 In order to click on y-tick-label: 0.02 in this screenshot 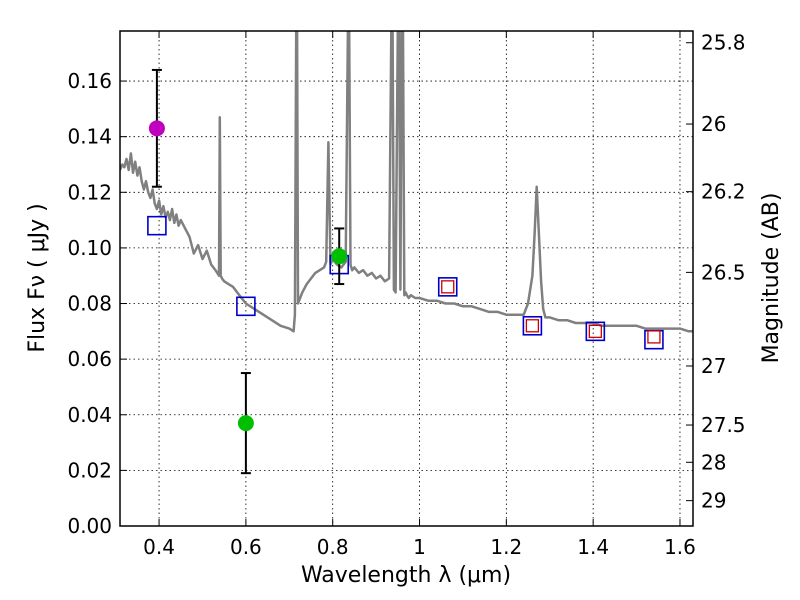, I will do `click(89, 470)`.